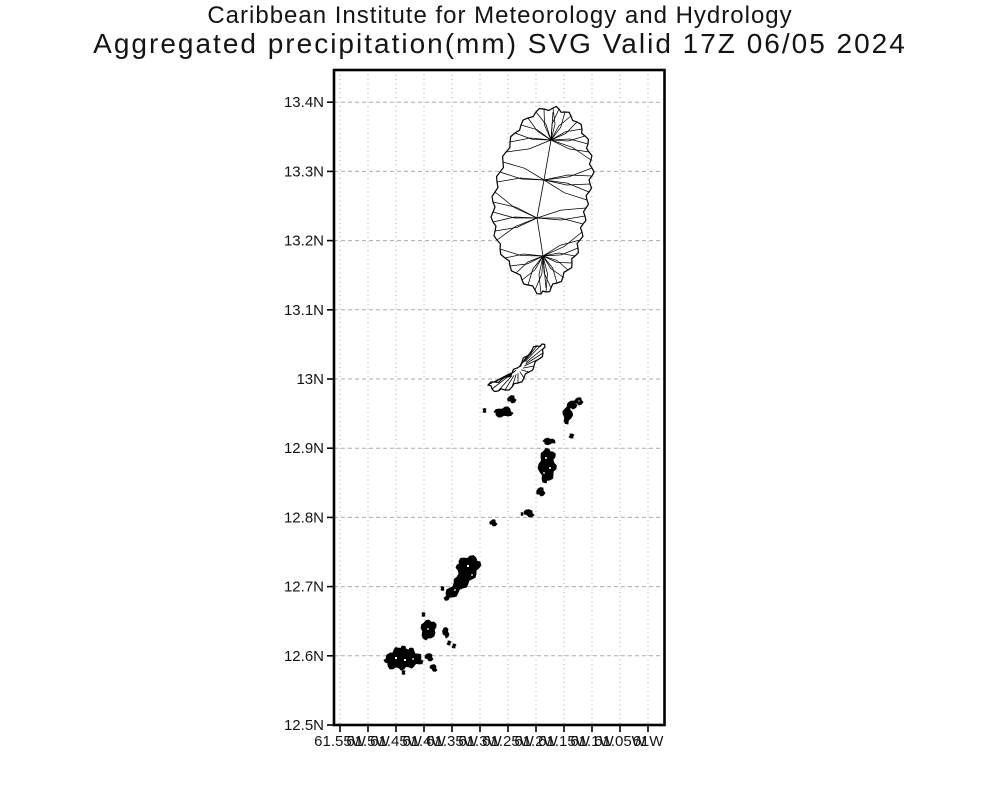  Describe the element at coordinates (541, 492) in the screenshot. I see `islet-petit-mustique` at that location.